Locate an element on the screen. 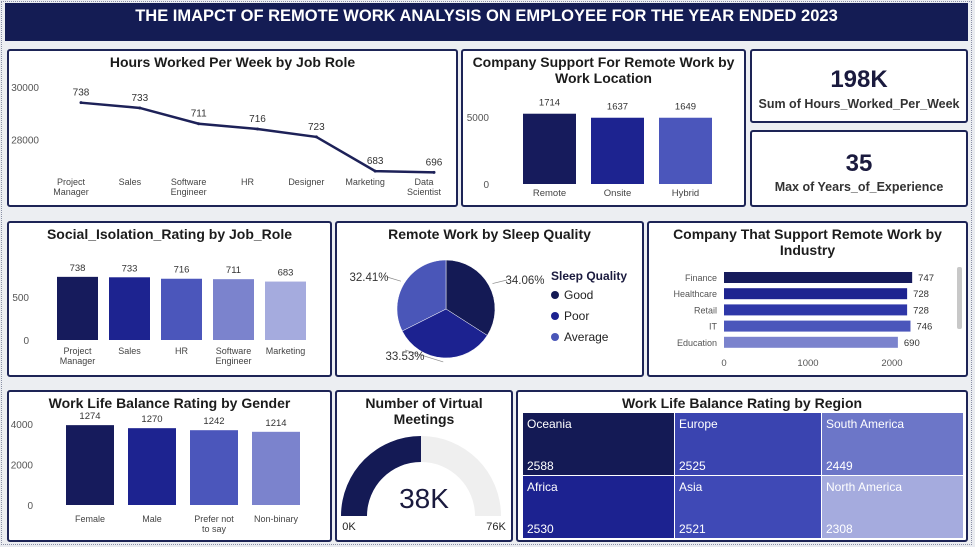 This screenshot has height=547, width=975. y-tick-label: Finance is located at coordinates (701, 278).